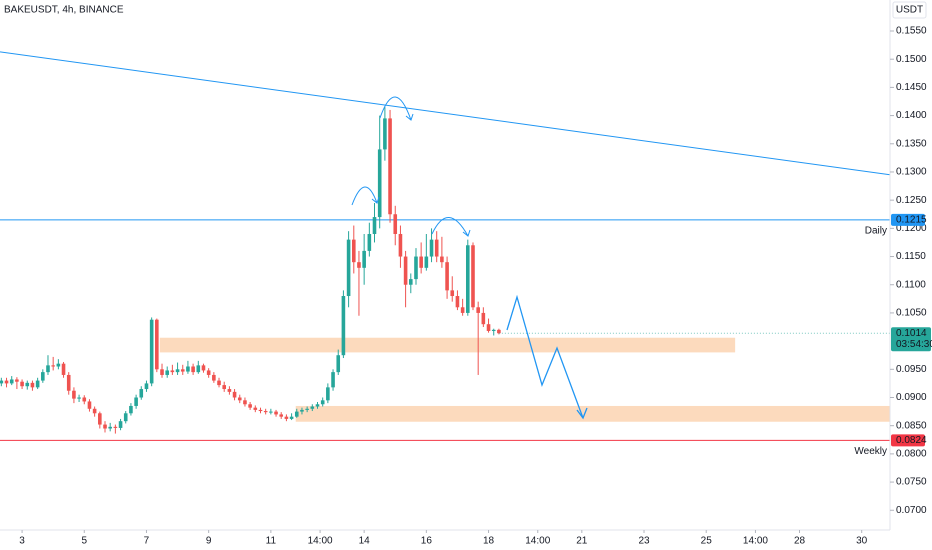  Describe the element at coordinates (911, 369) in the screenshot. I see `y-tick-label: 0.0950` at that location.